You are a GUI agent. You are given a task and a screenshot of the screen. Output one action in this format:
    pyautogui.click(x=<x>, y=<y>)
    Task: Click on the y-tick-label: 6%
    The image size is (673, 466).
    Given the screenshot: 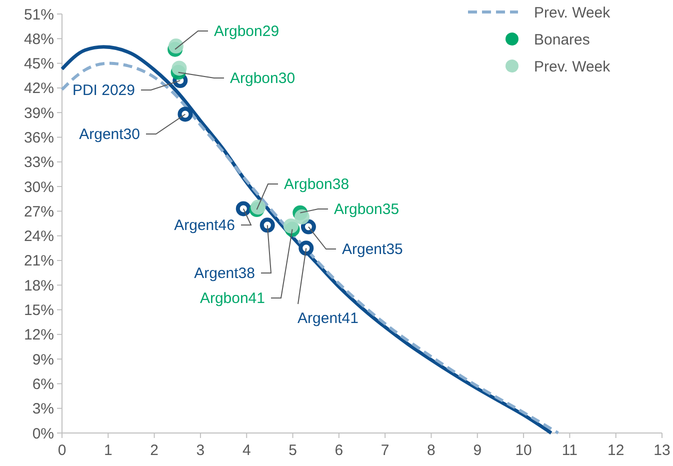 What is the action you would take?
    pyautogui.click(x=43, y=384)
    